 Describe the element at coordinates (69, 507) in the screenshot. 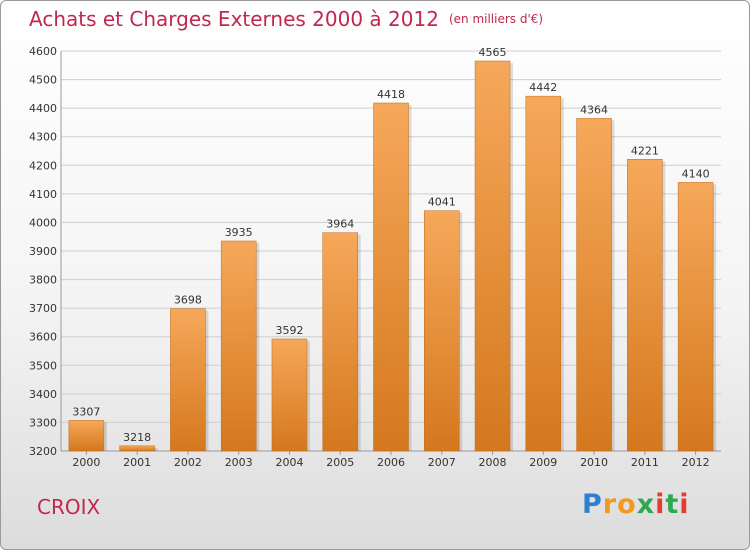

I see `city-name: CROIX` at that location.